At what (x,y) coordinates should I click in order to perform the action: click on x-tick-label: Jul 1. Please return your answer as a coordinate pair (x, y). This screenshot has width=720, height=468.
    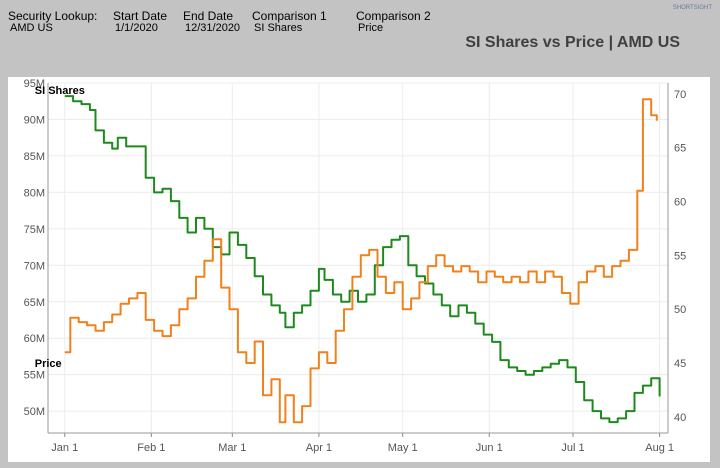
    Looking at the image, I should click on (572, 448).